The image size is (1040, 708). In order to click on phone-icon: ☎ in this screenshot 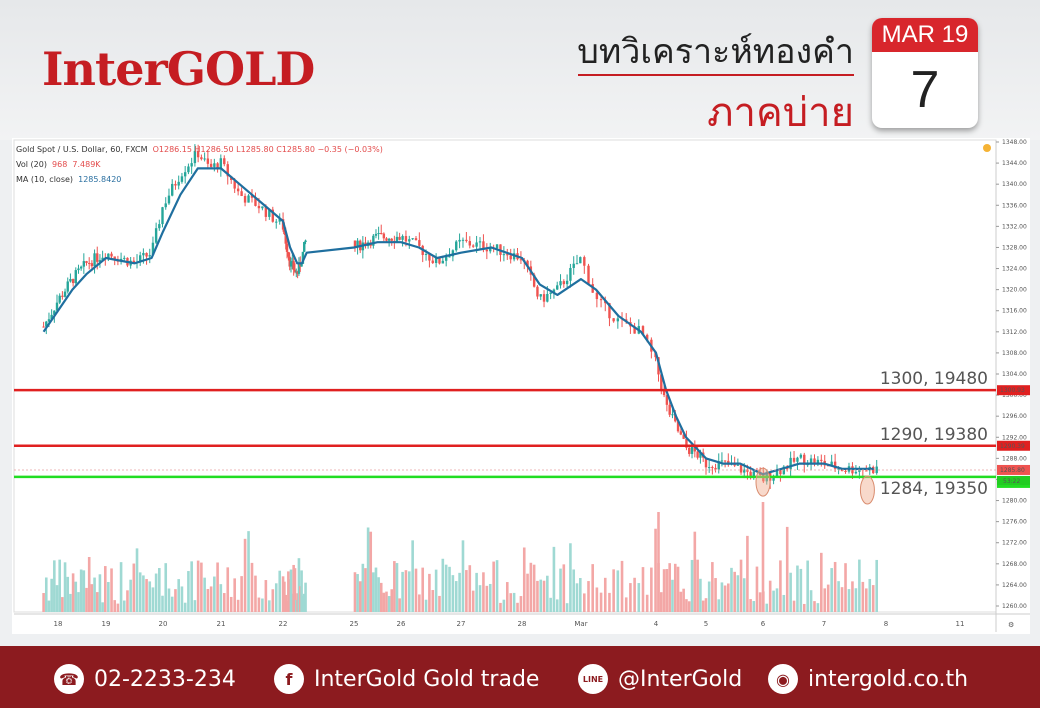, I will do `click(69, 679)`.